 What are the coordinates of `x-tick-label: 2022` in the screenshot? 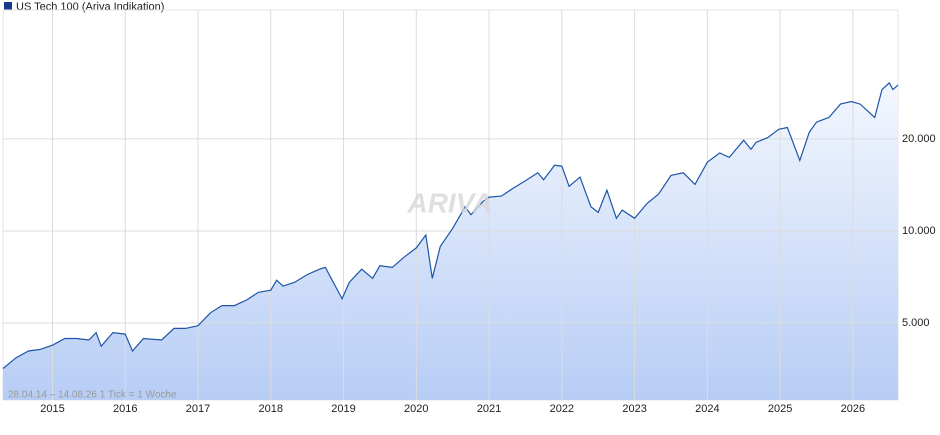 It's located at (562, 409).